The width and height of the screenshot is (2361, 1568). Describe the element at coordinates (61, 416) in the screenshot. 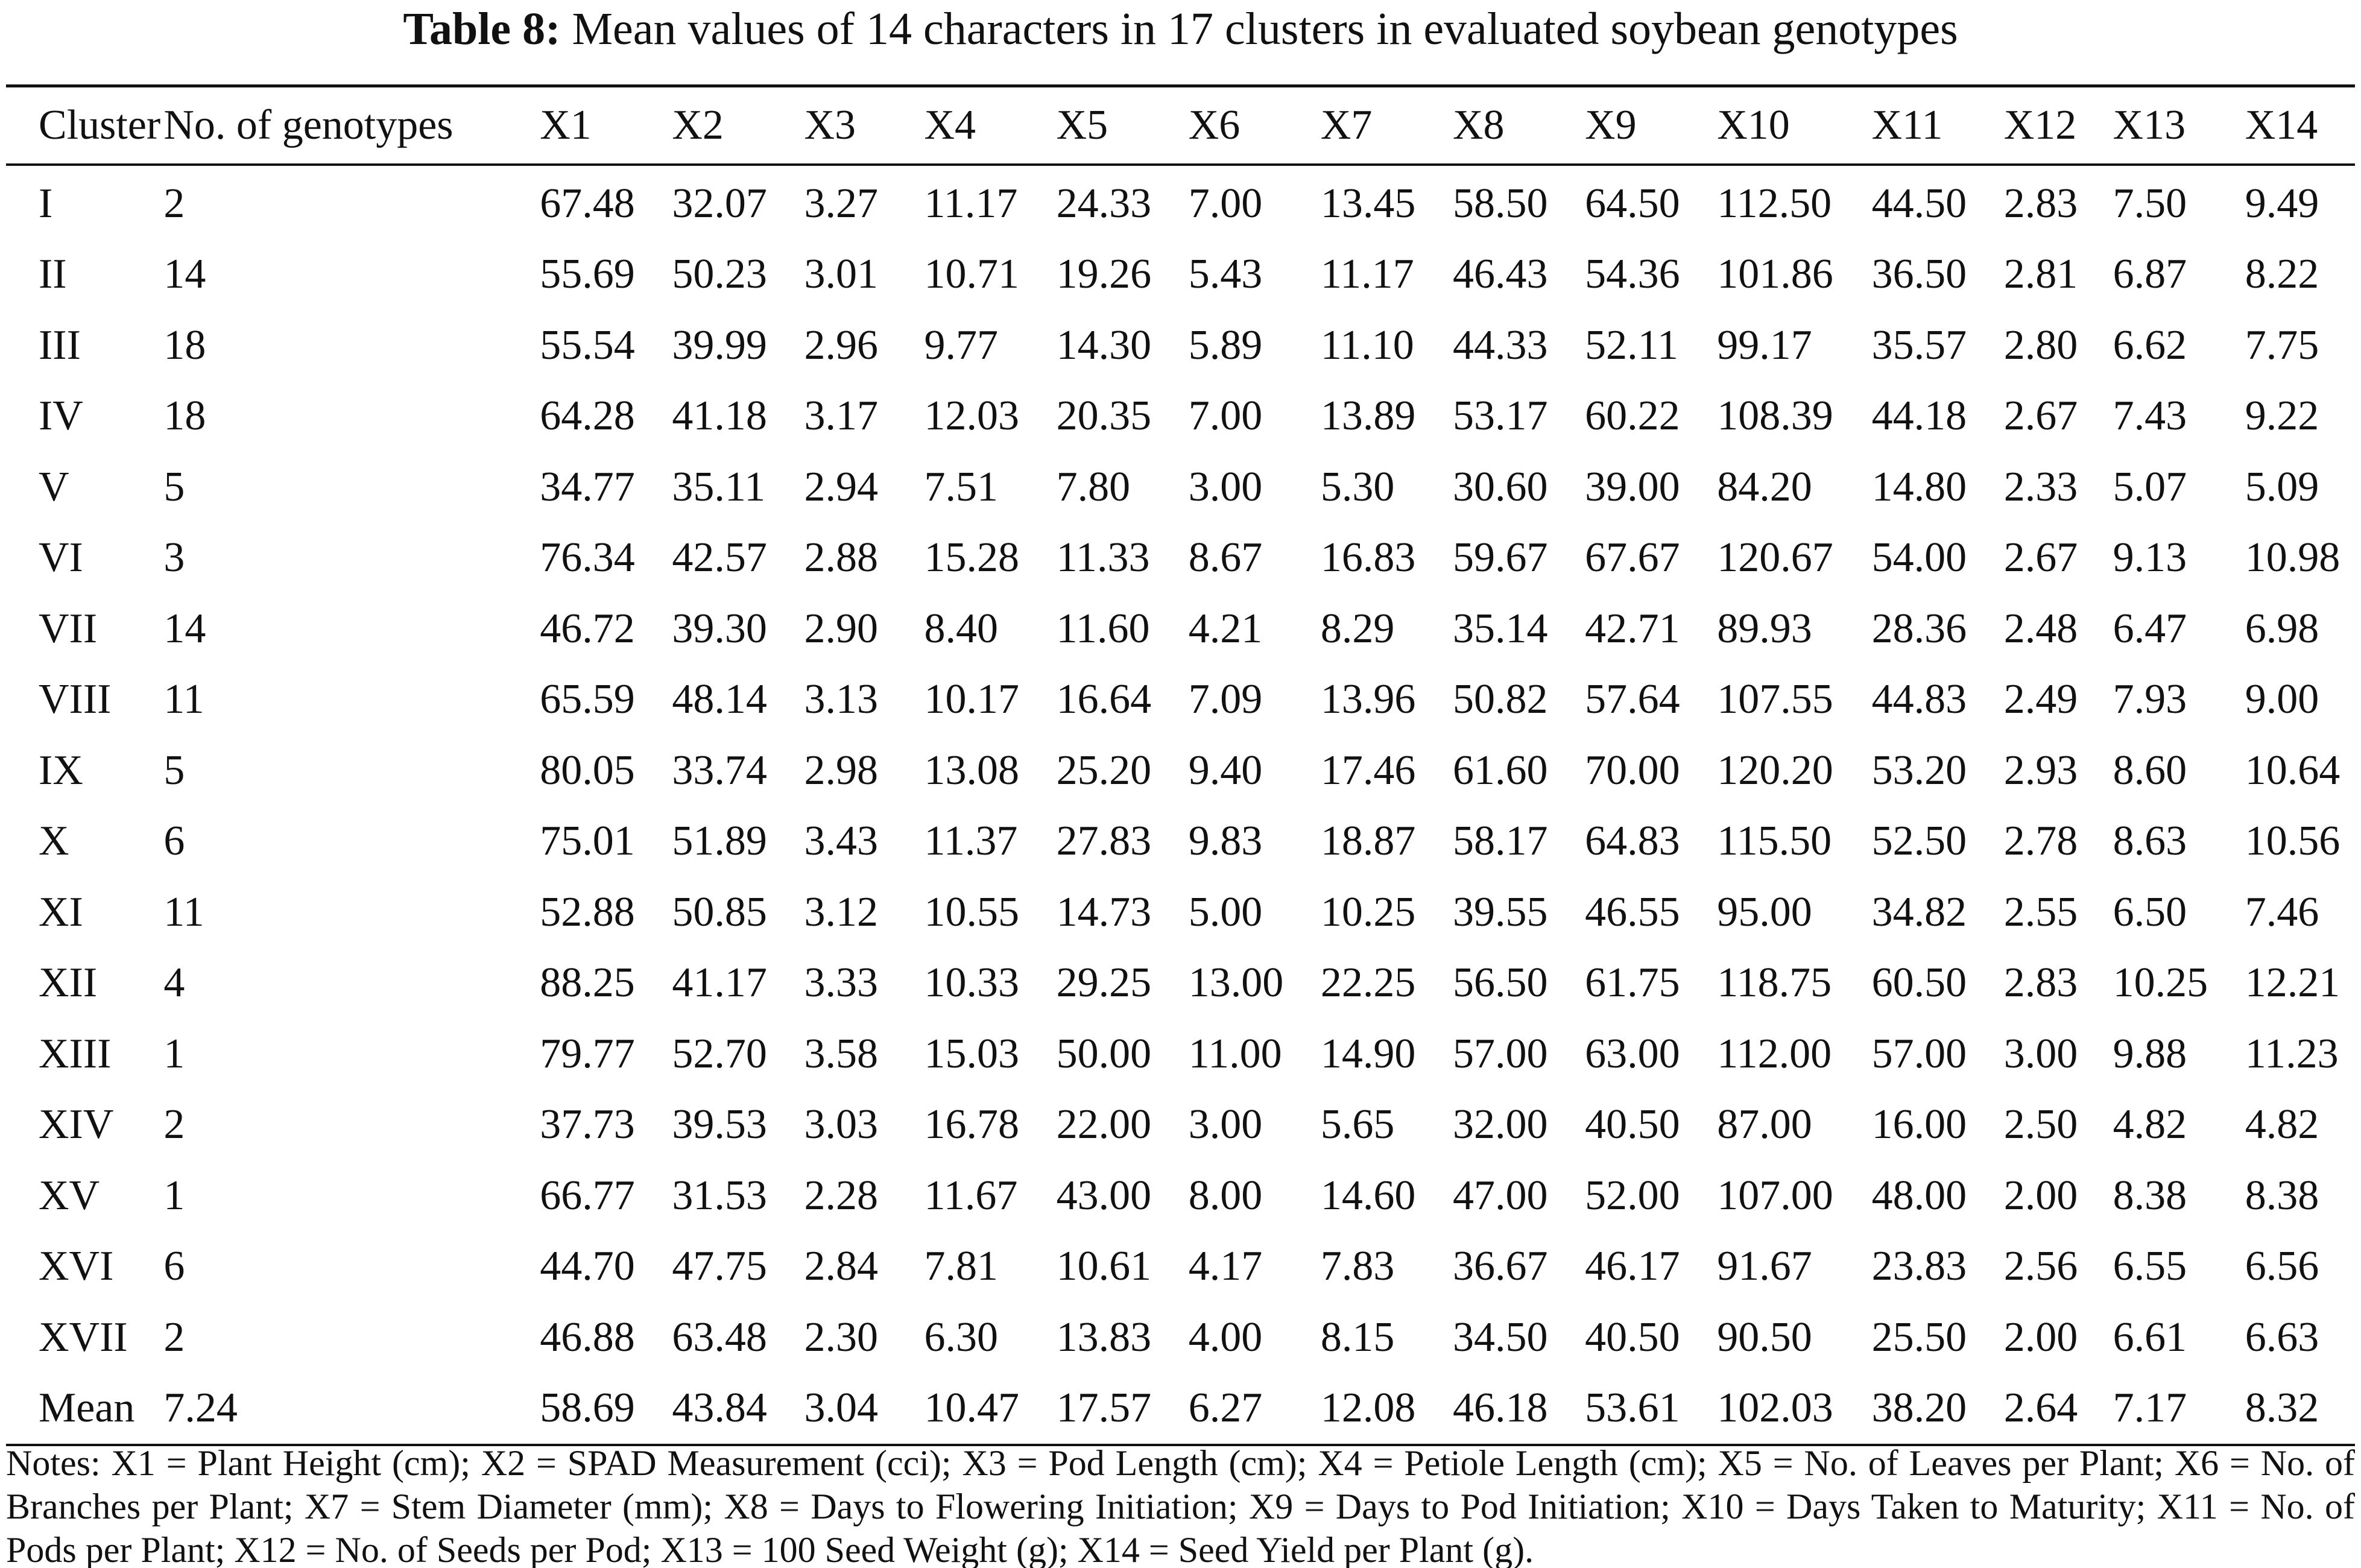

I see `cluster-cell: IV` at that location.